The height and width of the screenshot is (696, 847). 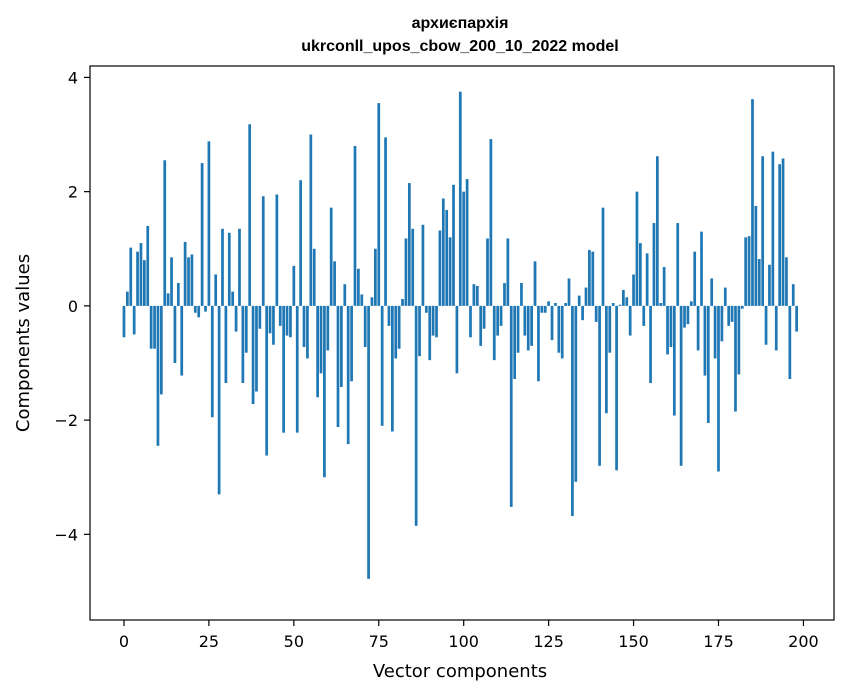 I want to click on y-tick-label: 2, so click(x=73, y=192).